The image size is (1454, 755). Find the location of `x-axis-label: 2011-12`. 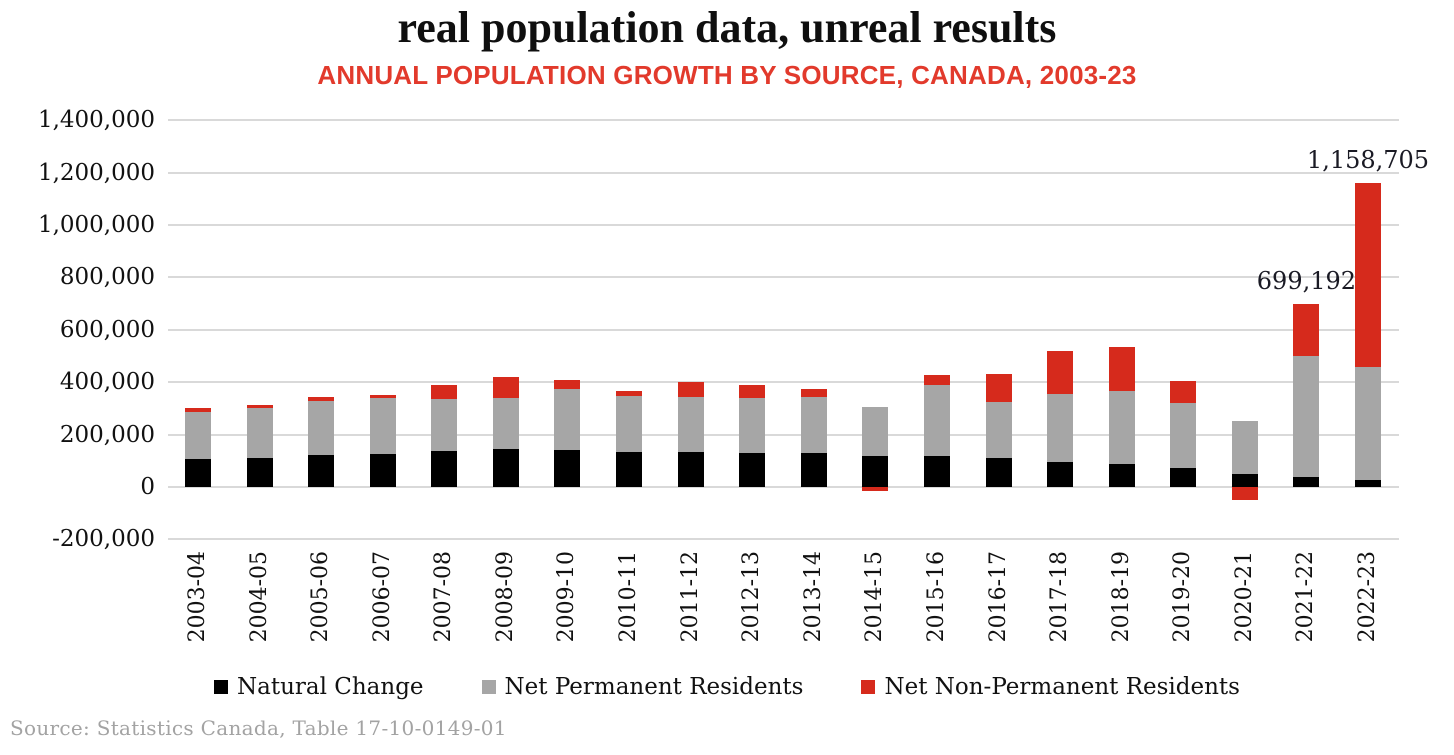

x-axis-label: 2011-12 is located at coordinates (690, 597).